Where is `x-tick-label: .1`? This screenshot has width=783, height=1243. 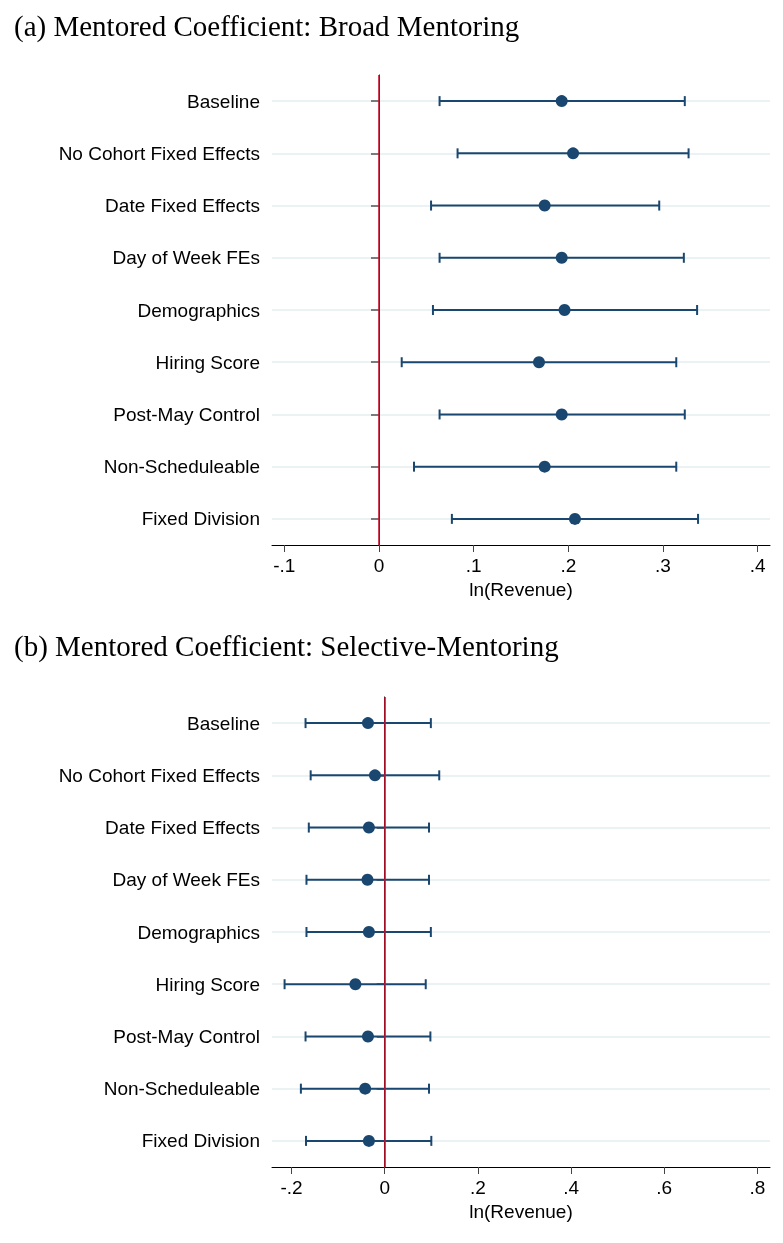 x-tick-label: .1 is located at coordinates (473, 565).